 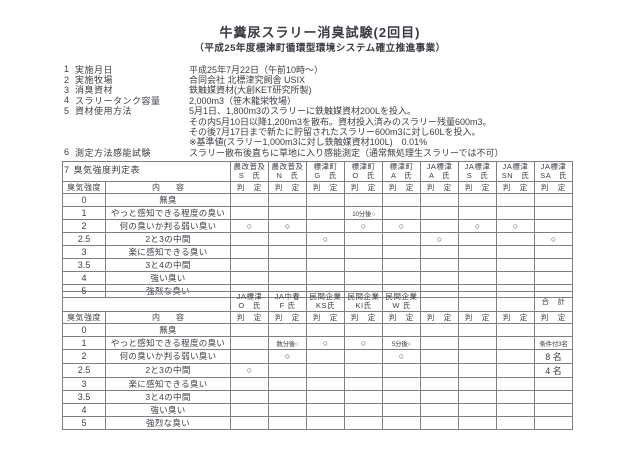 What do you see at coordinates (146, 171) in the screenshot?
I see `table-corner` at bounding box center [146, 171].